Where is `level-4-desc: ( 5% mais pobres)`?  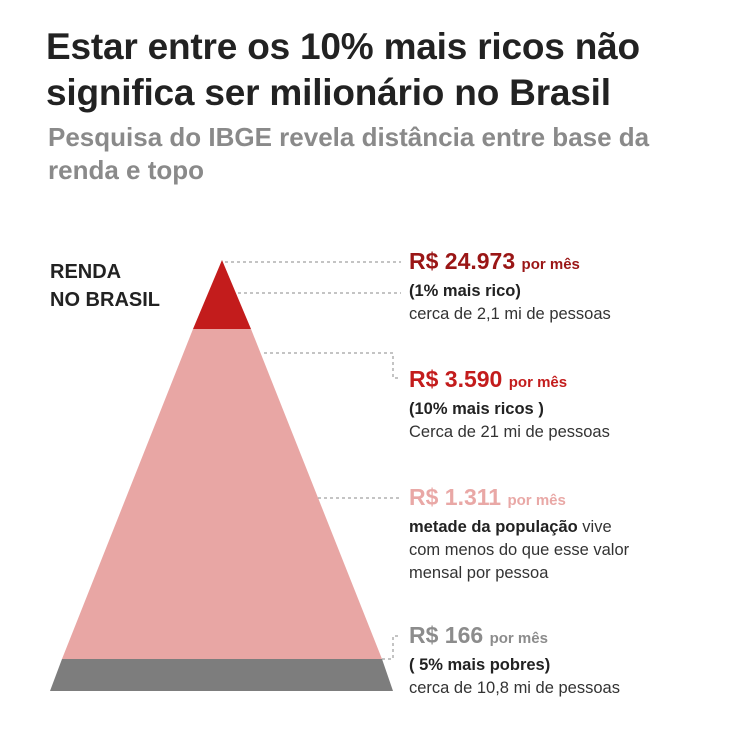
level-4-desc: ( 5% mais pobres) is located at coordinates (569, 665).